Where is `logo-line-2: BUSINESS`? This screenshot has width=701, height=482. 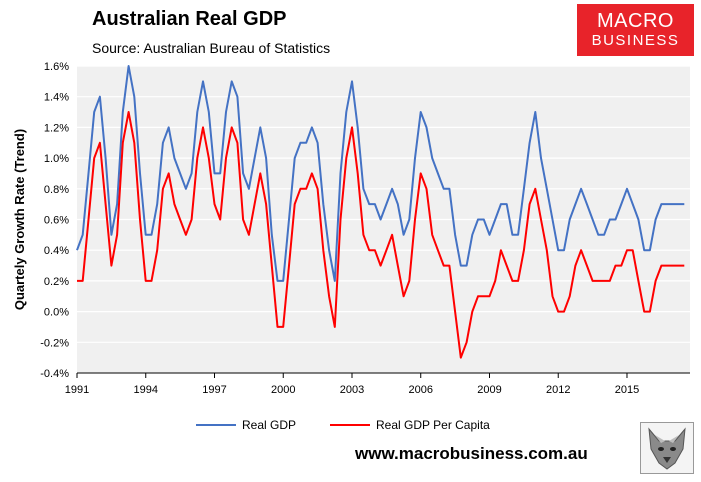
logo-line-2: BUSINESS is located at coordinates (635, 40).